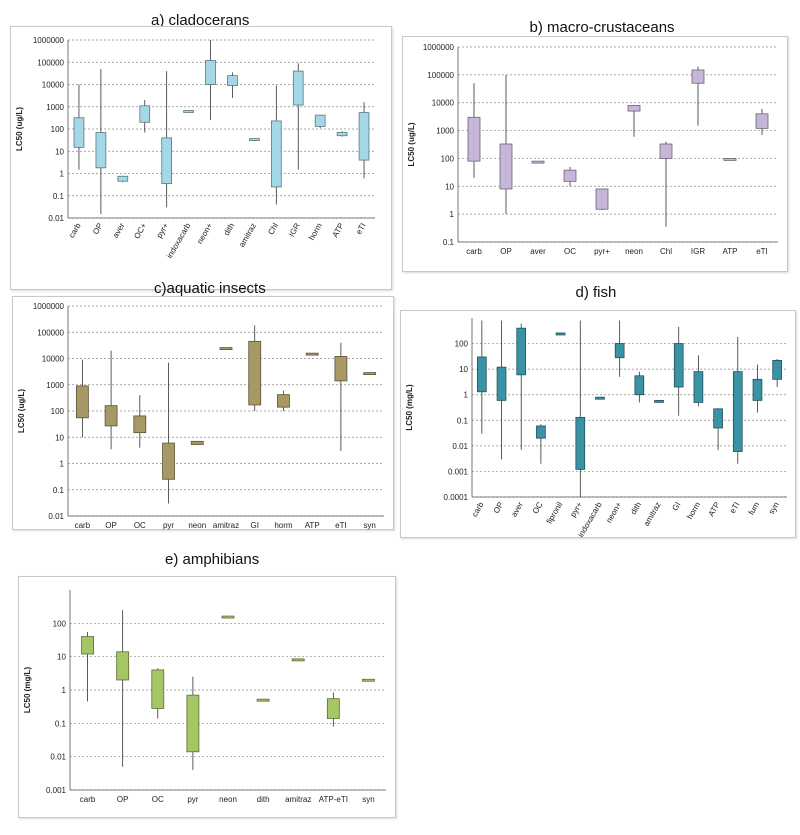  What do you see at coordinates (212, 559) in the screenshot?
I see `panel-title-amphibians: e) amphibians` at bounding box center [212, 559].